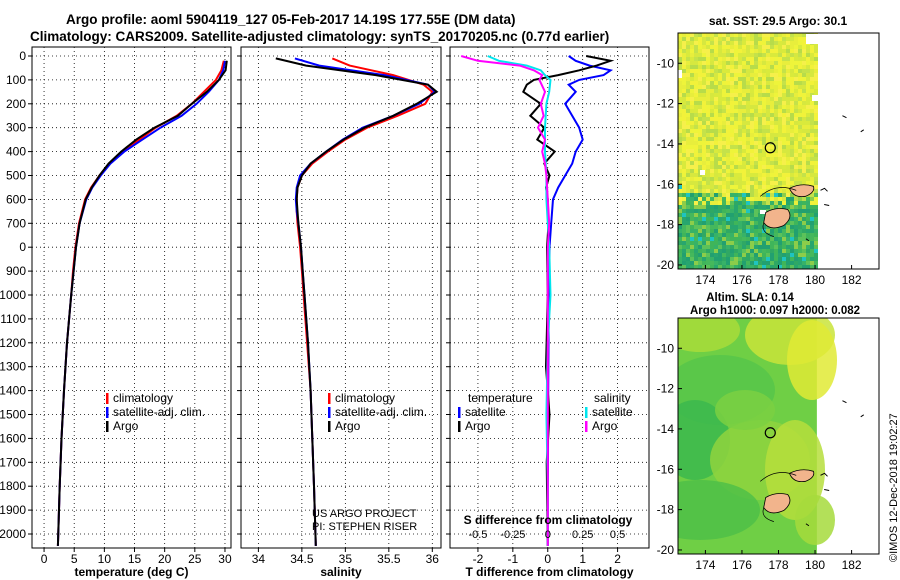 Image resolution: width=900 pixels, height=580 pixels. I want to click on x-tick-label: 1, so click(582, 559).